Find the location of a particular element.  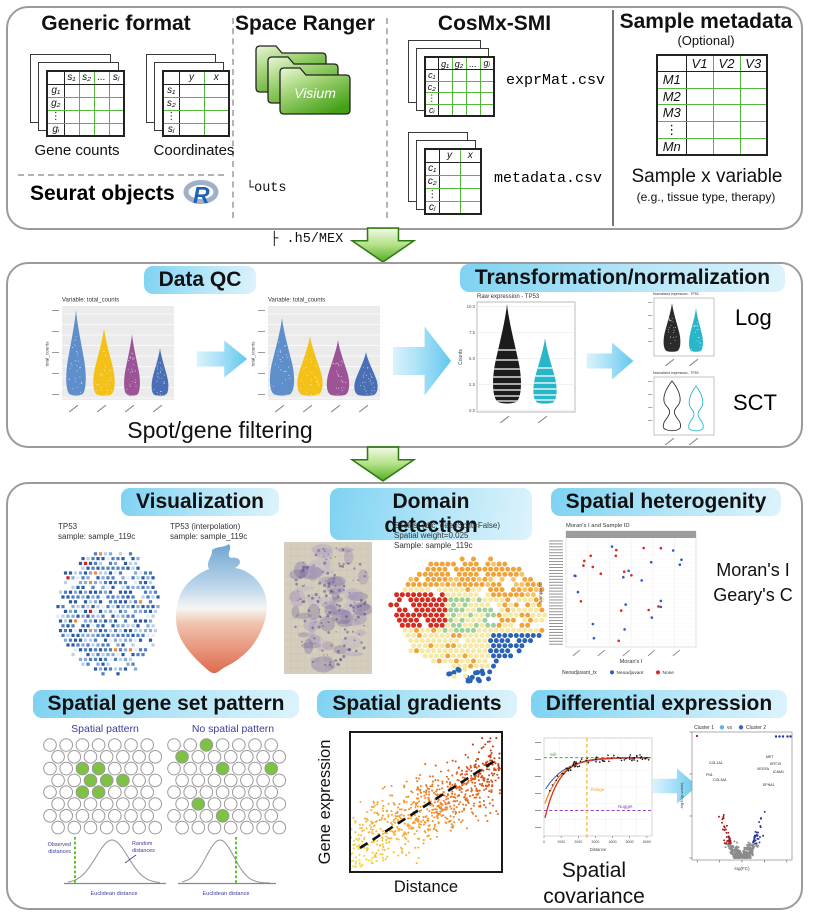

svg-text: EFNA1 is located at coordinates (769, 785).